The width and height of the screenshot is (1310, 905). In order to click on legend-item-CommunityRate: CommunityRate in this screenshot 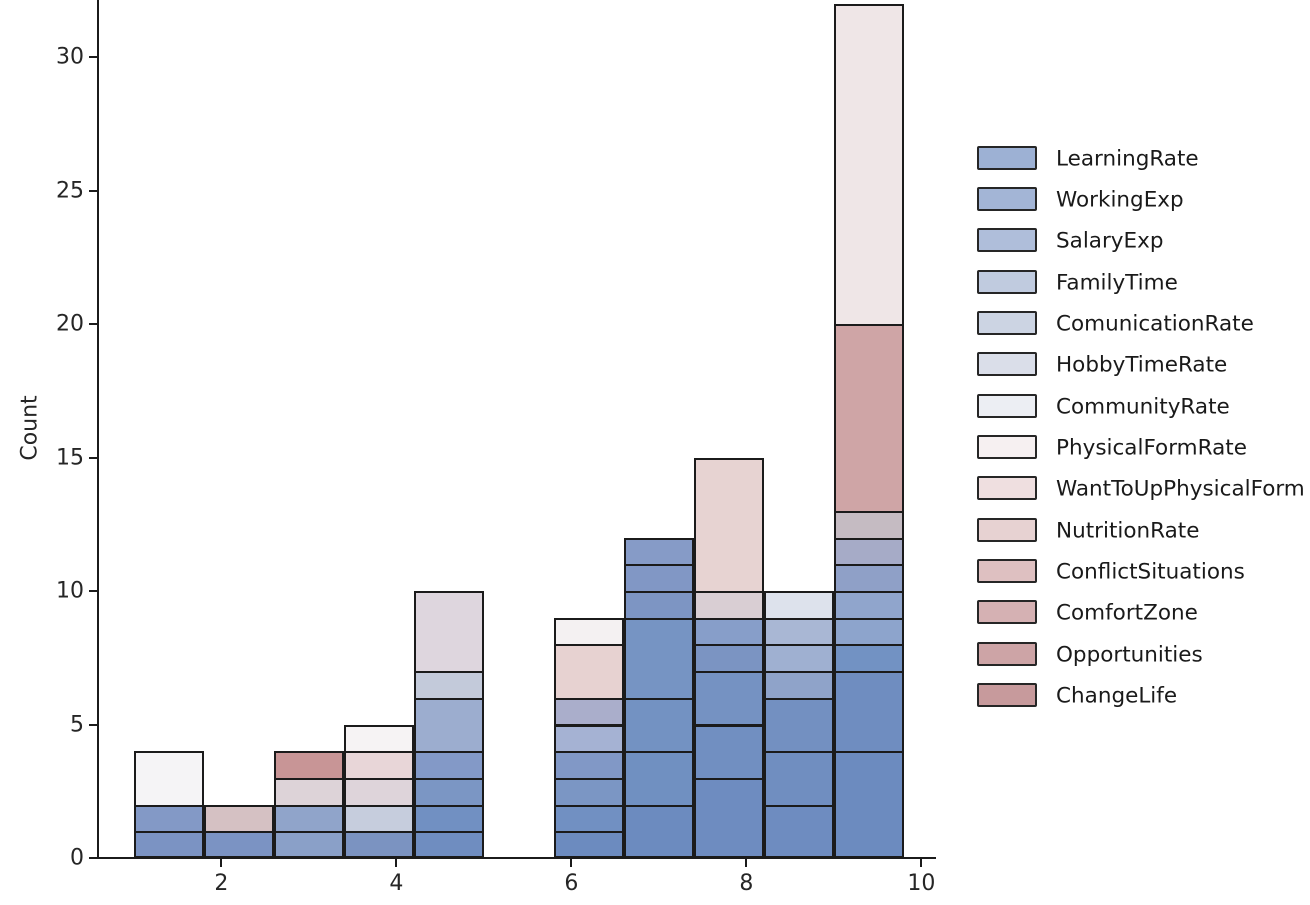, I will do `click(1142, 407)`.